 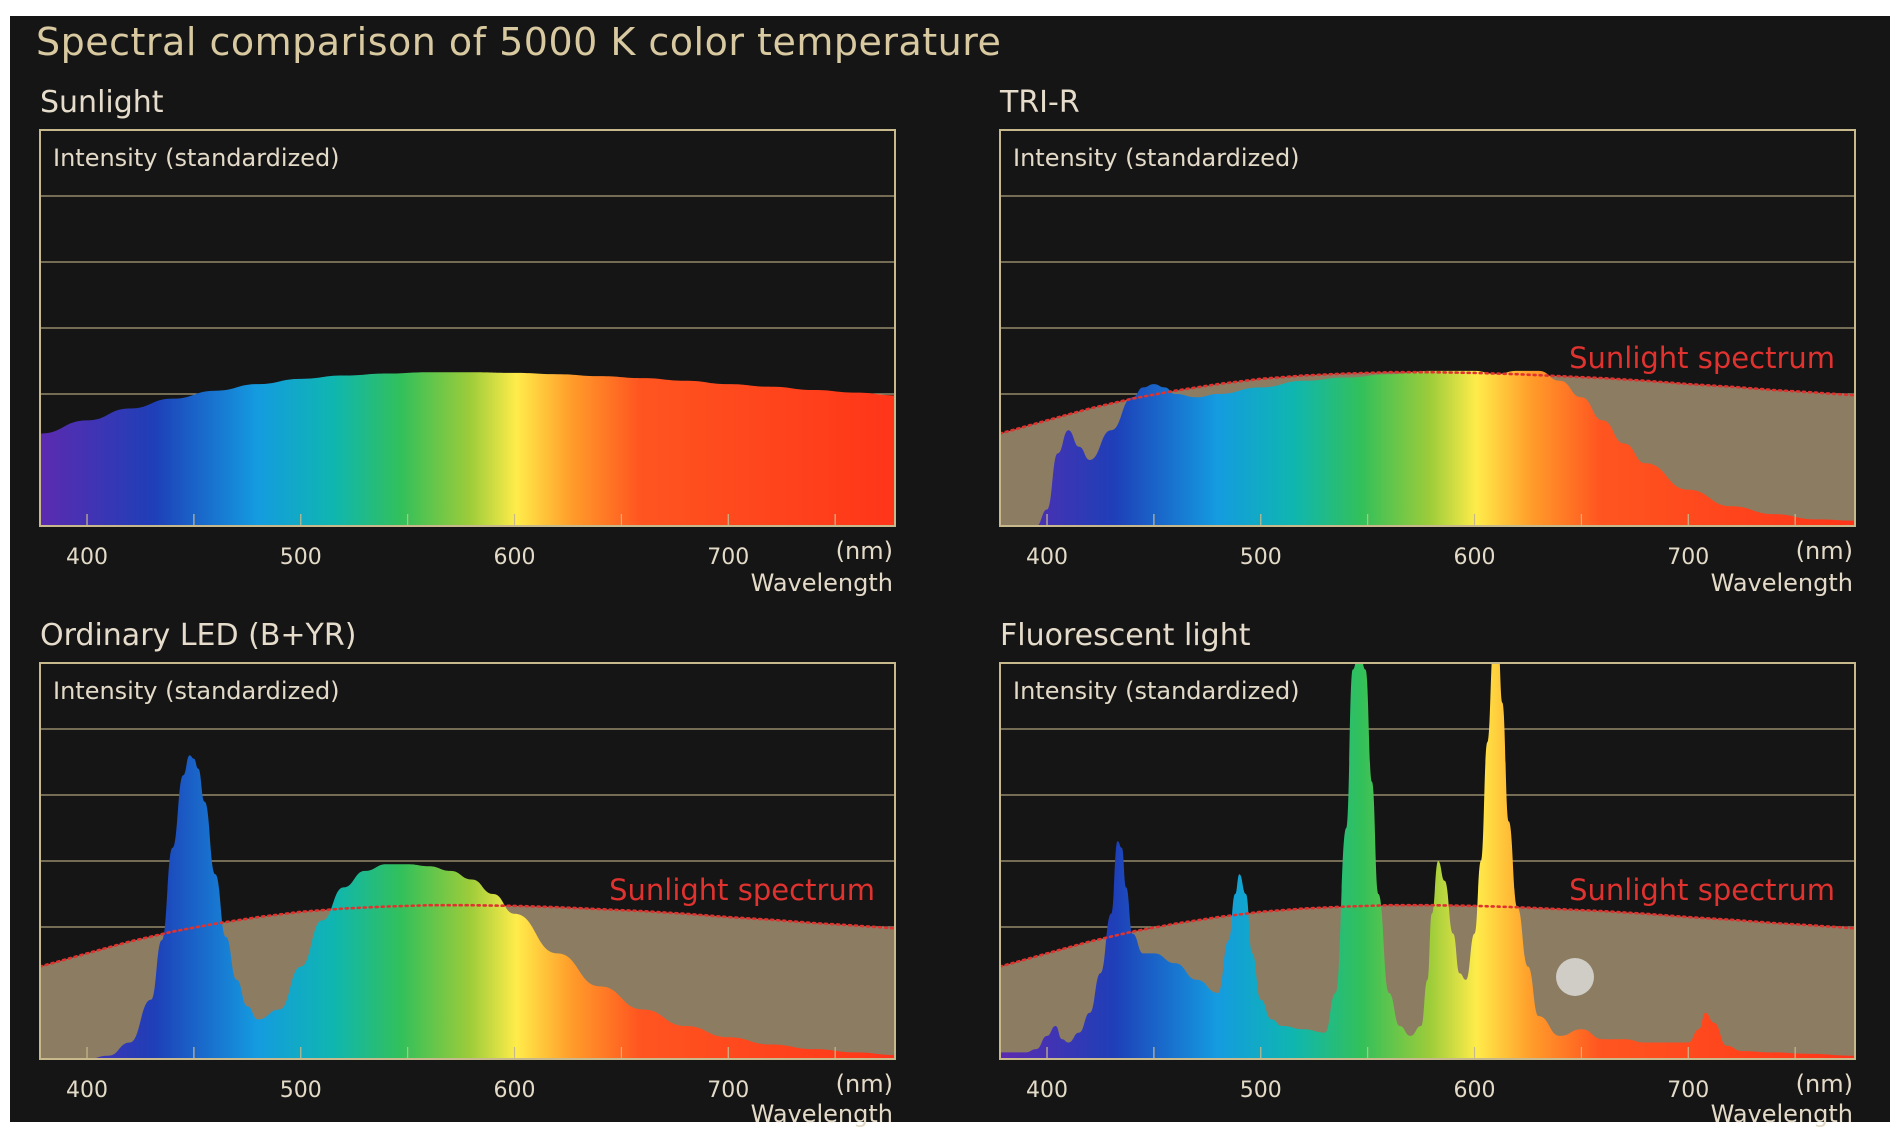 What do you see at coordinates (102, 102) in the screenshot?
I see `panel-title: Sunlight` at bounding box center [102, 102].